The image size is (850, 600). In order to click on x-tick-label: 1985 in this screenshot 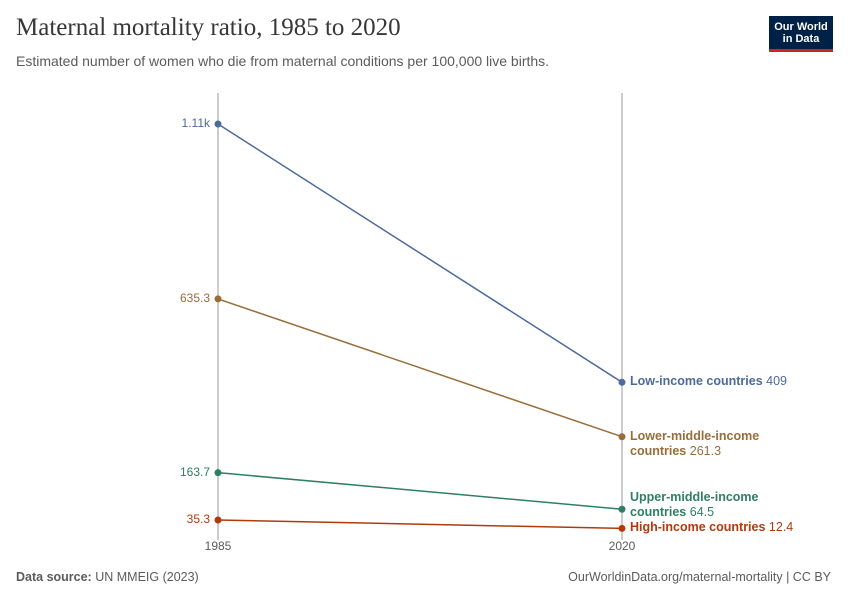, I will do `click(218, 546)`.